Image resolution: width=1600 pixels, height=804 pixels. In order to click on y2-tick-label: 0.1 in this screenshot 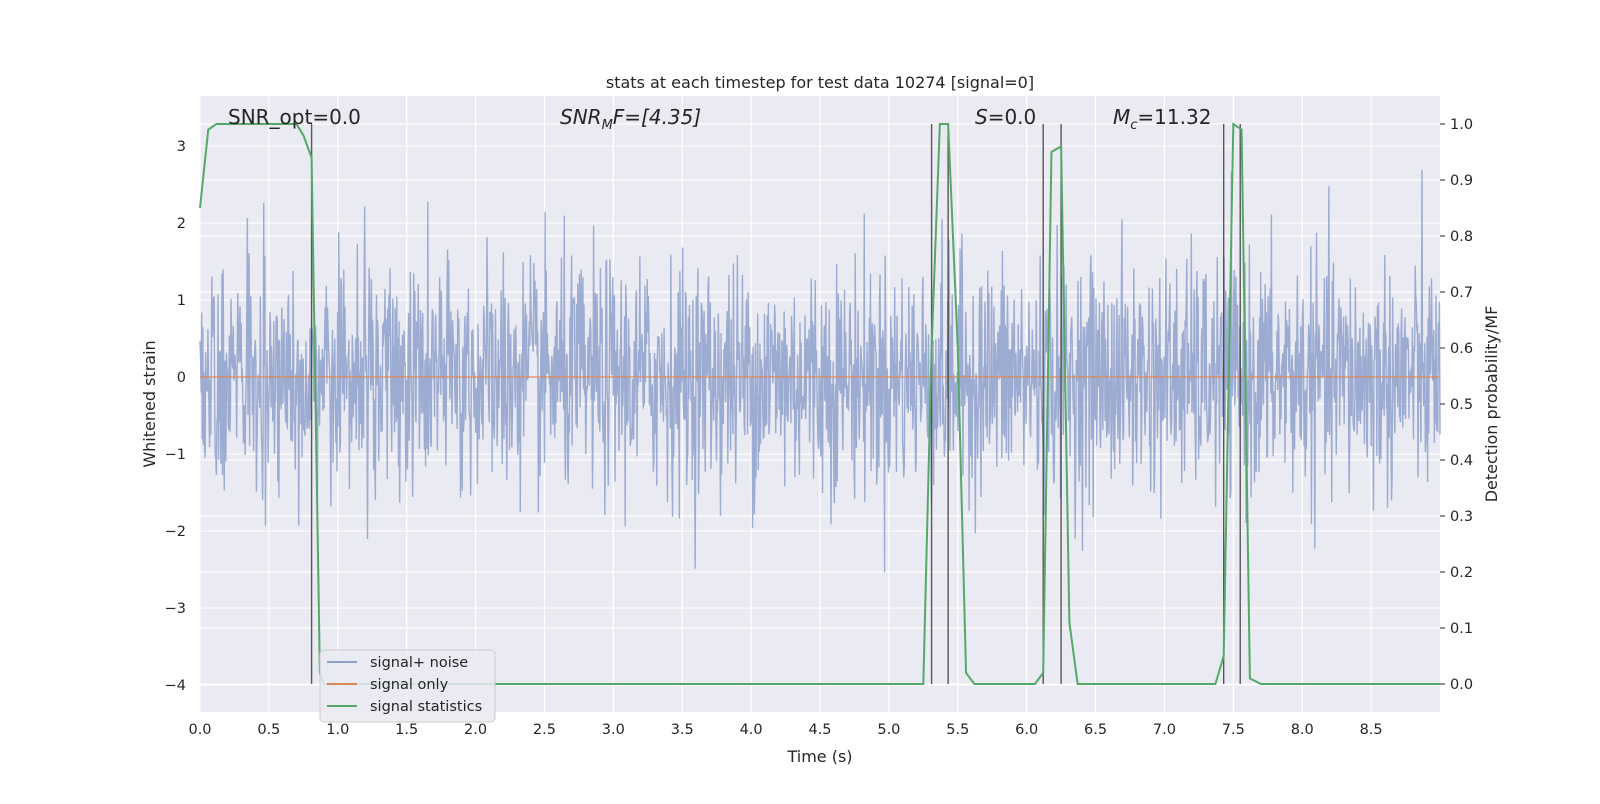, I will do `click(1461, 629)`.